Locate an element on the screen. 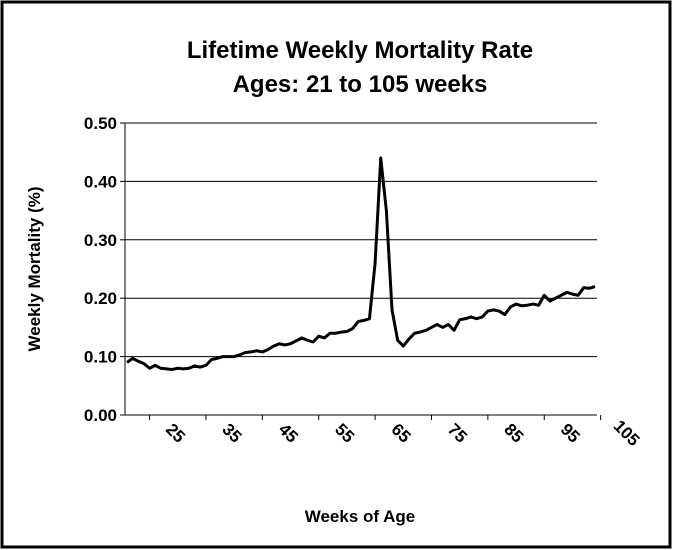  y-tick-label: 0.20 is located at coordinates (100, 298).